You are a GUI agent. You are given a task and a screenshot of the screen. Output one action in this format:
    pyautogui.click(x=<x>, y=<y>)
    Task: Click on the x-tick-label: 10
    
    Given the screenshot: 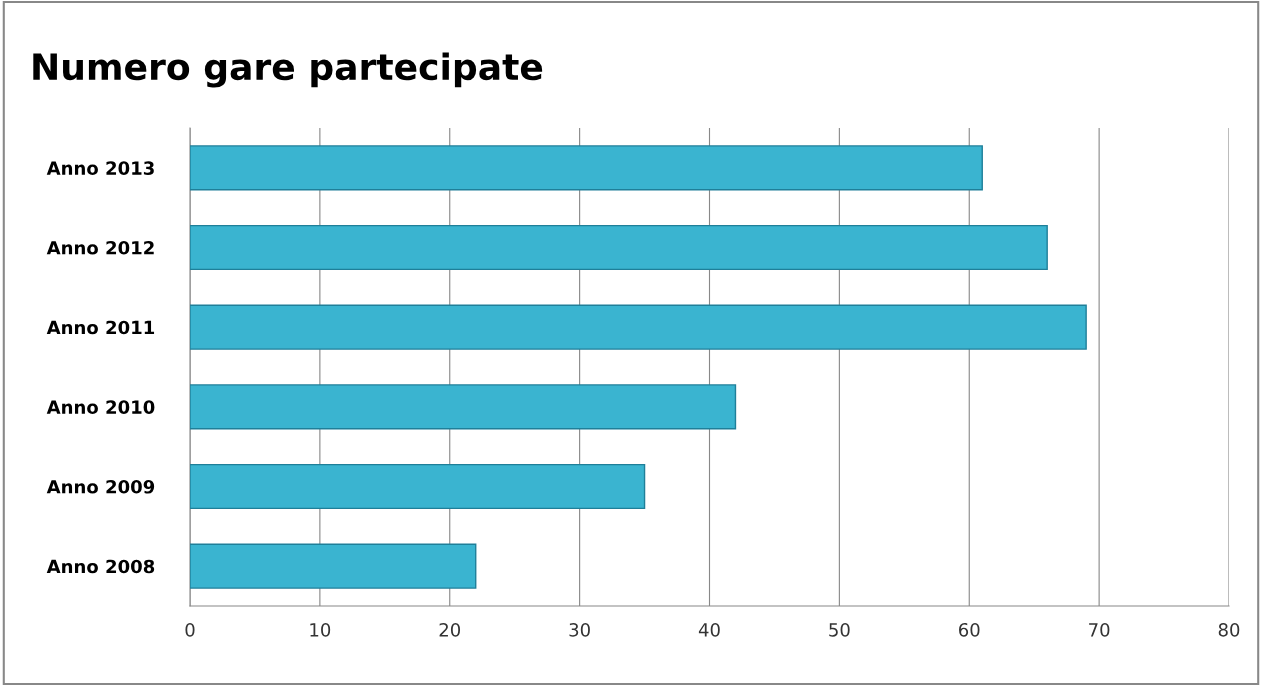 What is the action you would take?
    pyautogui.click(x=320, y=629)
    